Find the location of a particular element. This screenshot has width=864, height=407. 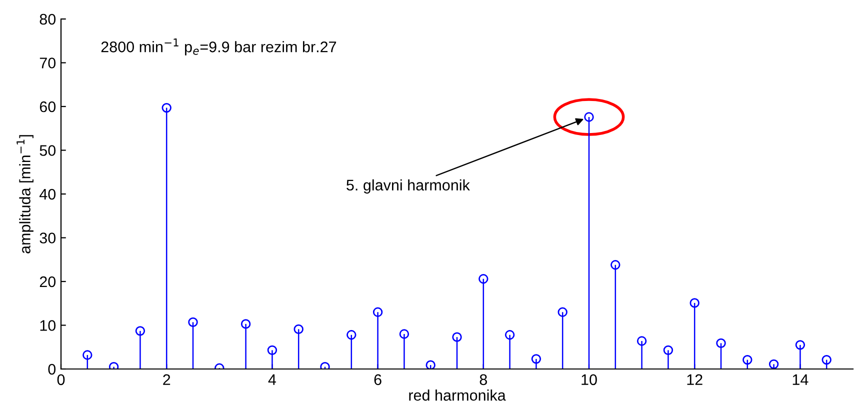

x-tick-label: 2 is located at coordinates (166, 379).